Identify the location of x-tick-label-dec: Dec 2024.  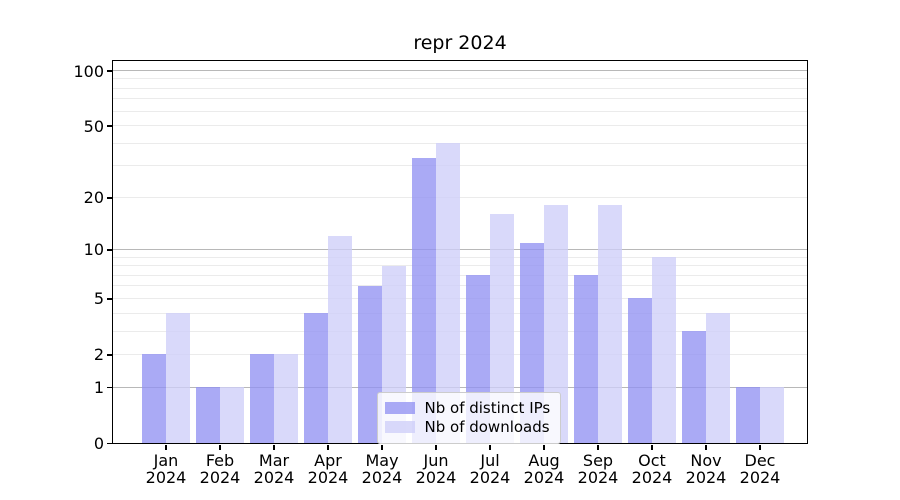
(760, 469).